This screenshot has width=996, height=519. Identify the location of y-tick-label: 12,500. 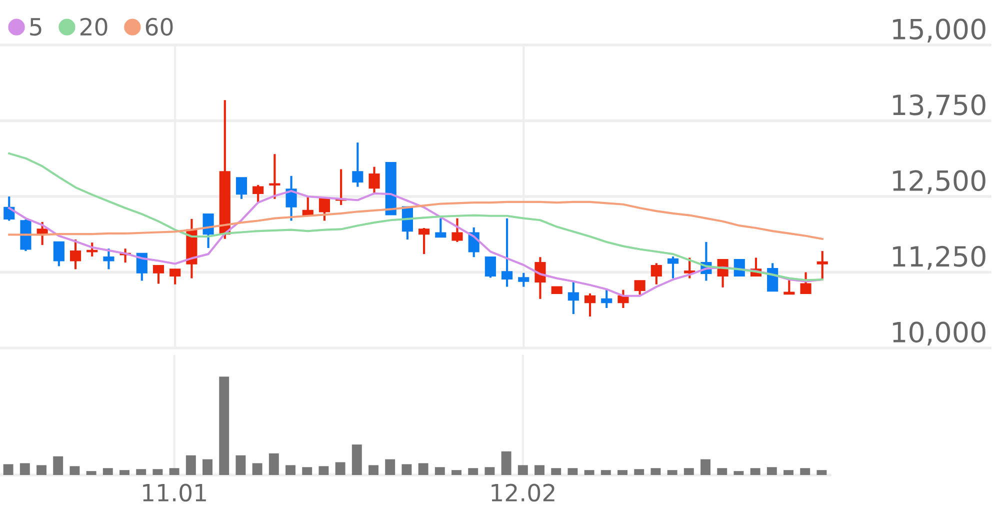
(939, 182).